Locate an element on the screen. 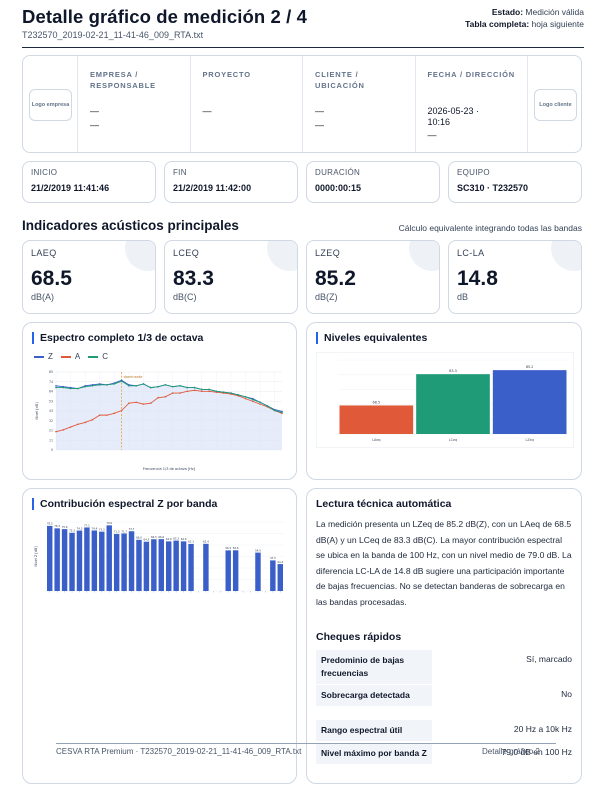 The width and height of the screenshot is (604, 792). series-line-a is located at coordinates (169, 411).